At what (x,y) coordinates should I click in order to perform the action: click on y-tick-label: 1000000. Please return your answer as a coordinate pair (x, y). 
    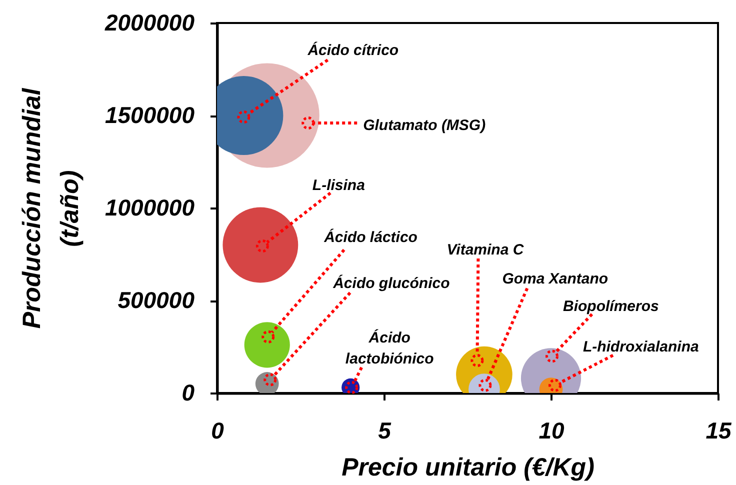
    Looking at the image, I should click on (149, 207).